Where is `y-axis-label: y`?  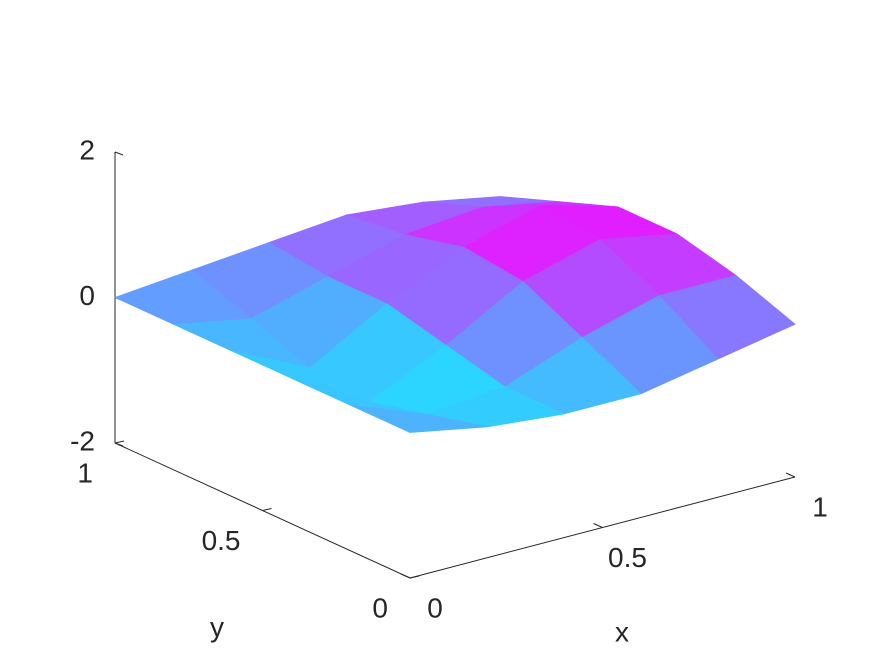
y-axis-label: y is located at coordinates (217, 626).